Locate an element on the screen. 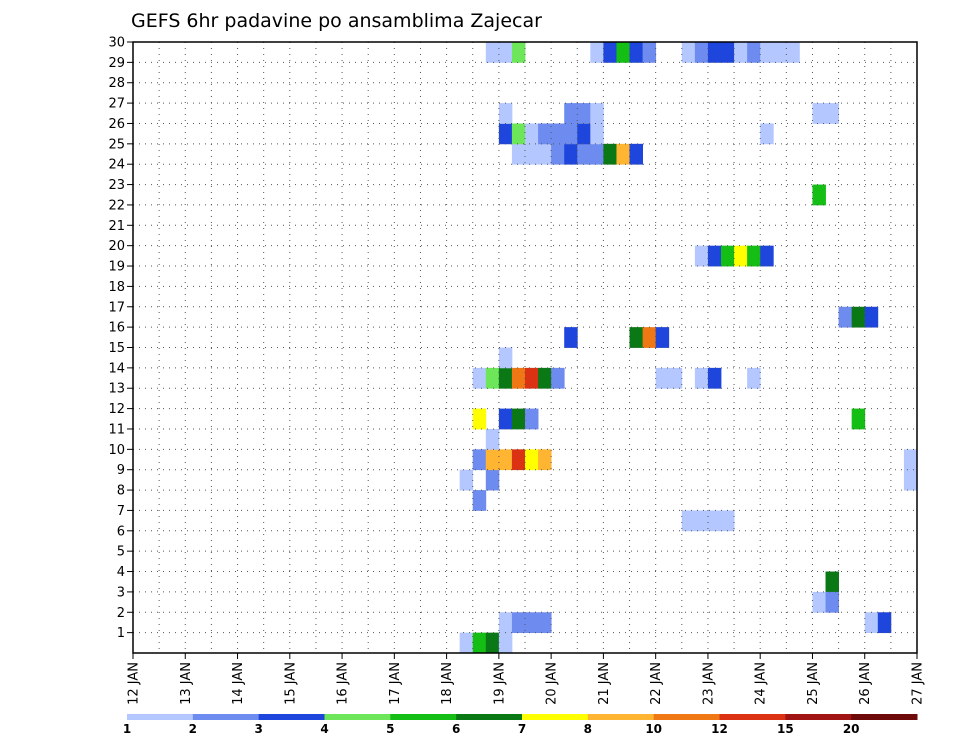 The image size is (960, 742). y-tick-label: 13 is located at coordinates (116, 389).